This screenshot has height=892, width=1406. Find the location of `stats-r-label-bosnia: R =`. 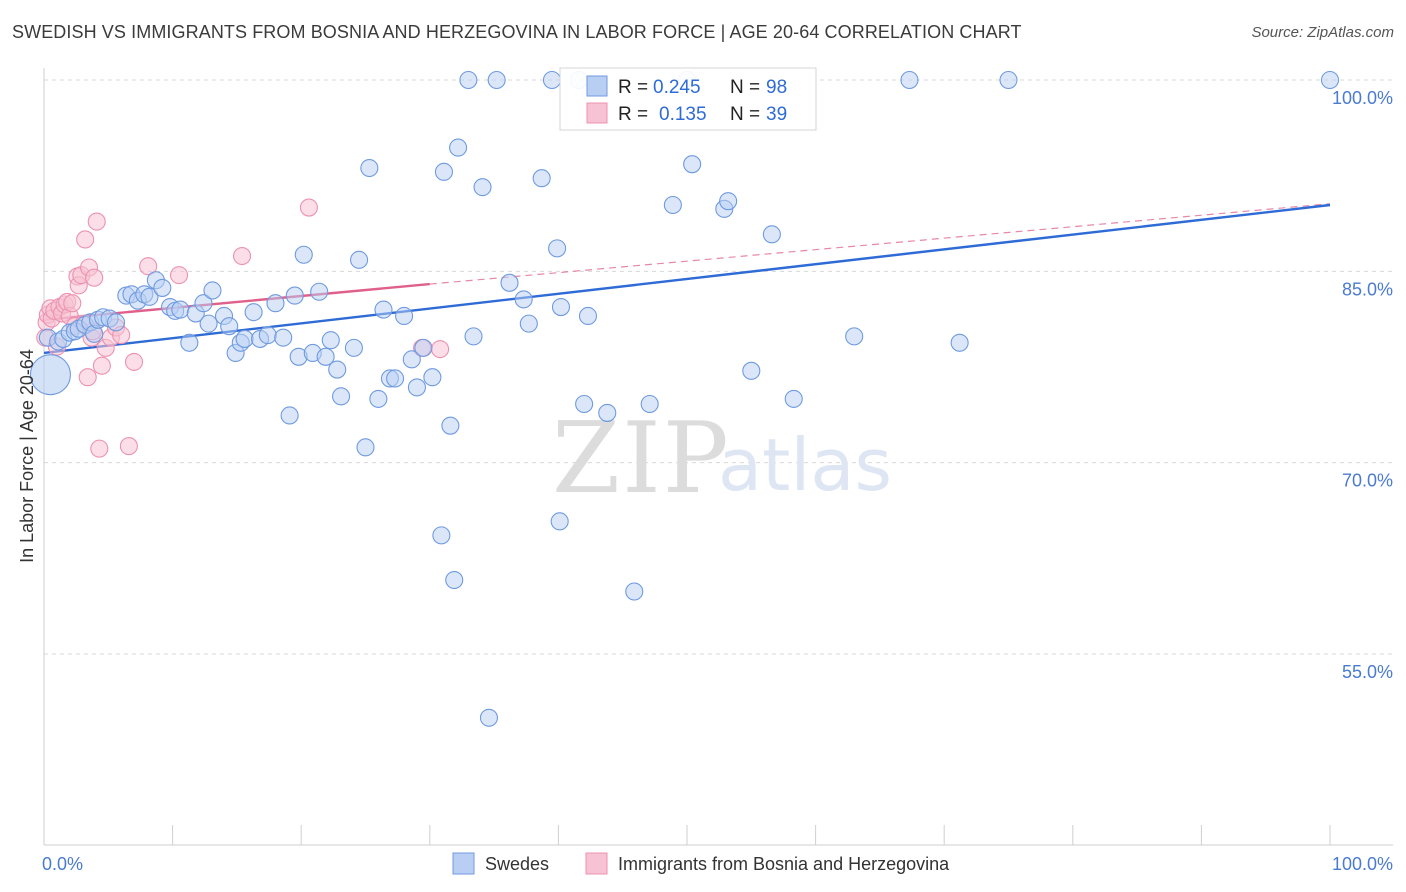

stats-r-label-bosnia: R = is located at coordinates (633, 114).